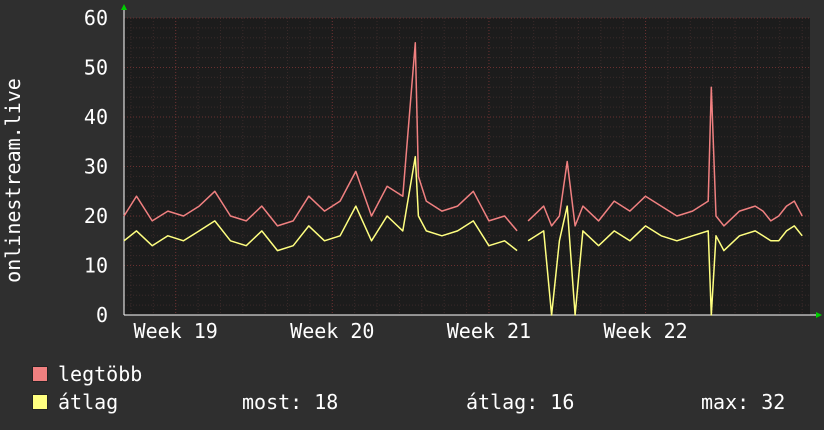 Image resolution: width=824 pixels, height=430 pixels. What do you see at coordinates (124, 7) in the screenshot?
I see `y-axis-arrow-icon` at bounding box center [124, 7].